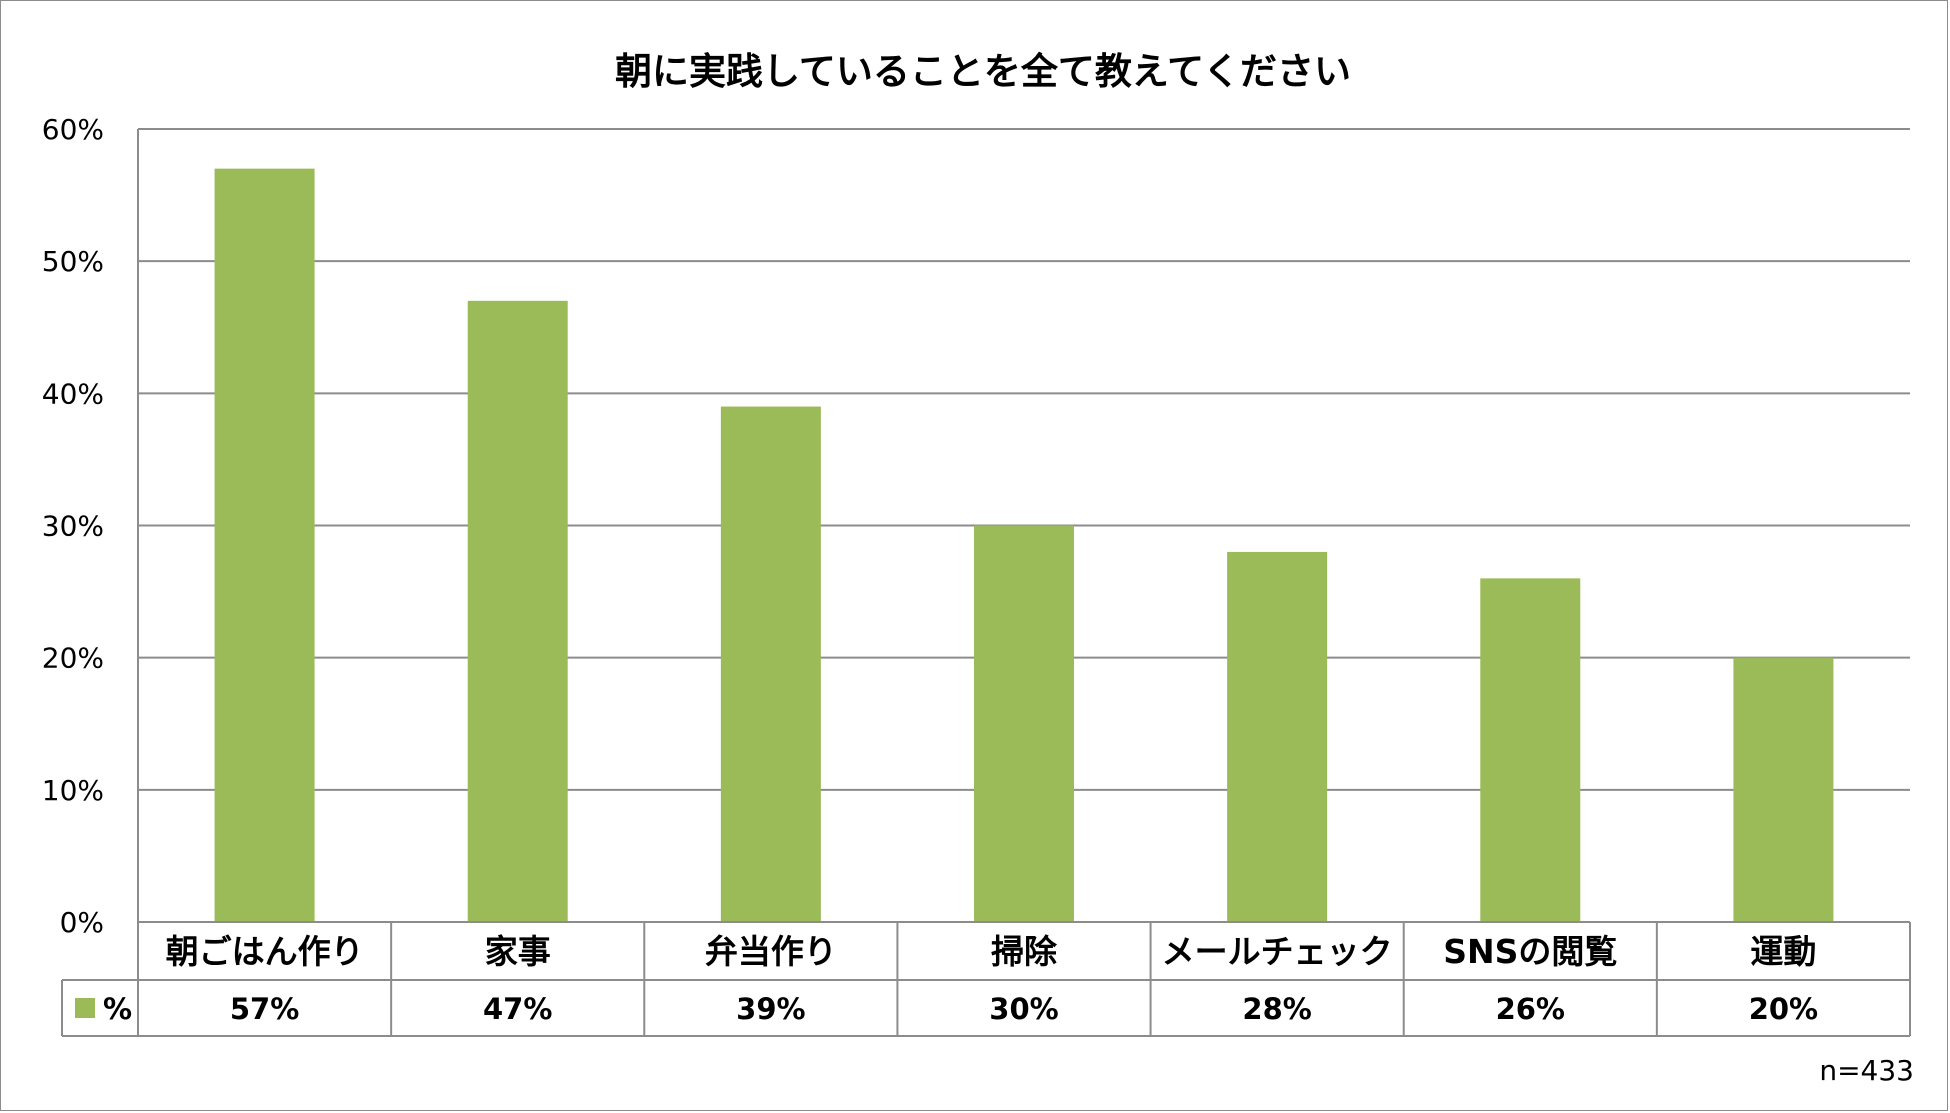  Describe the element at coordinates (1783, 1009) in the screenshot. I see `data-label: 20%` at that location.